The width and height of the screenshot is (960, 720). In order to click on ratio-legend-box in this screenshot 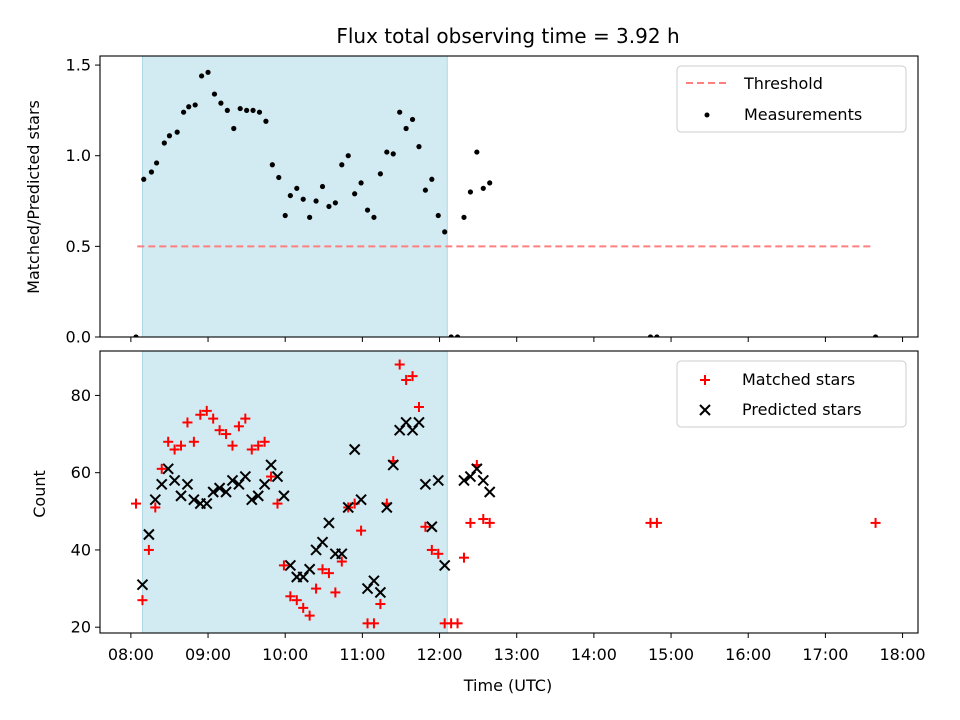, I will do `click(791, 99)`.